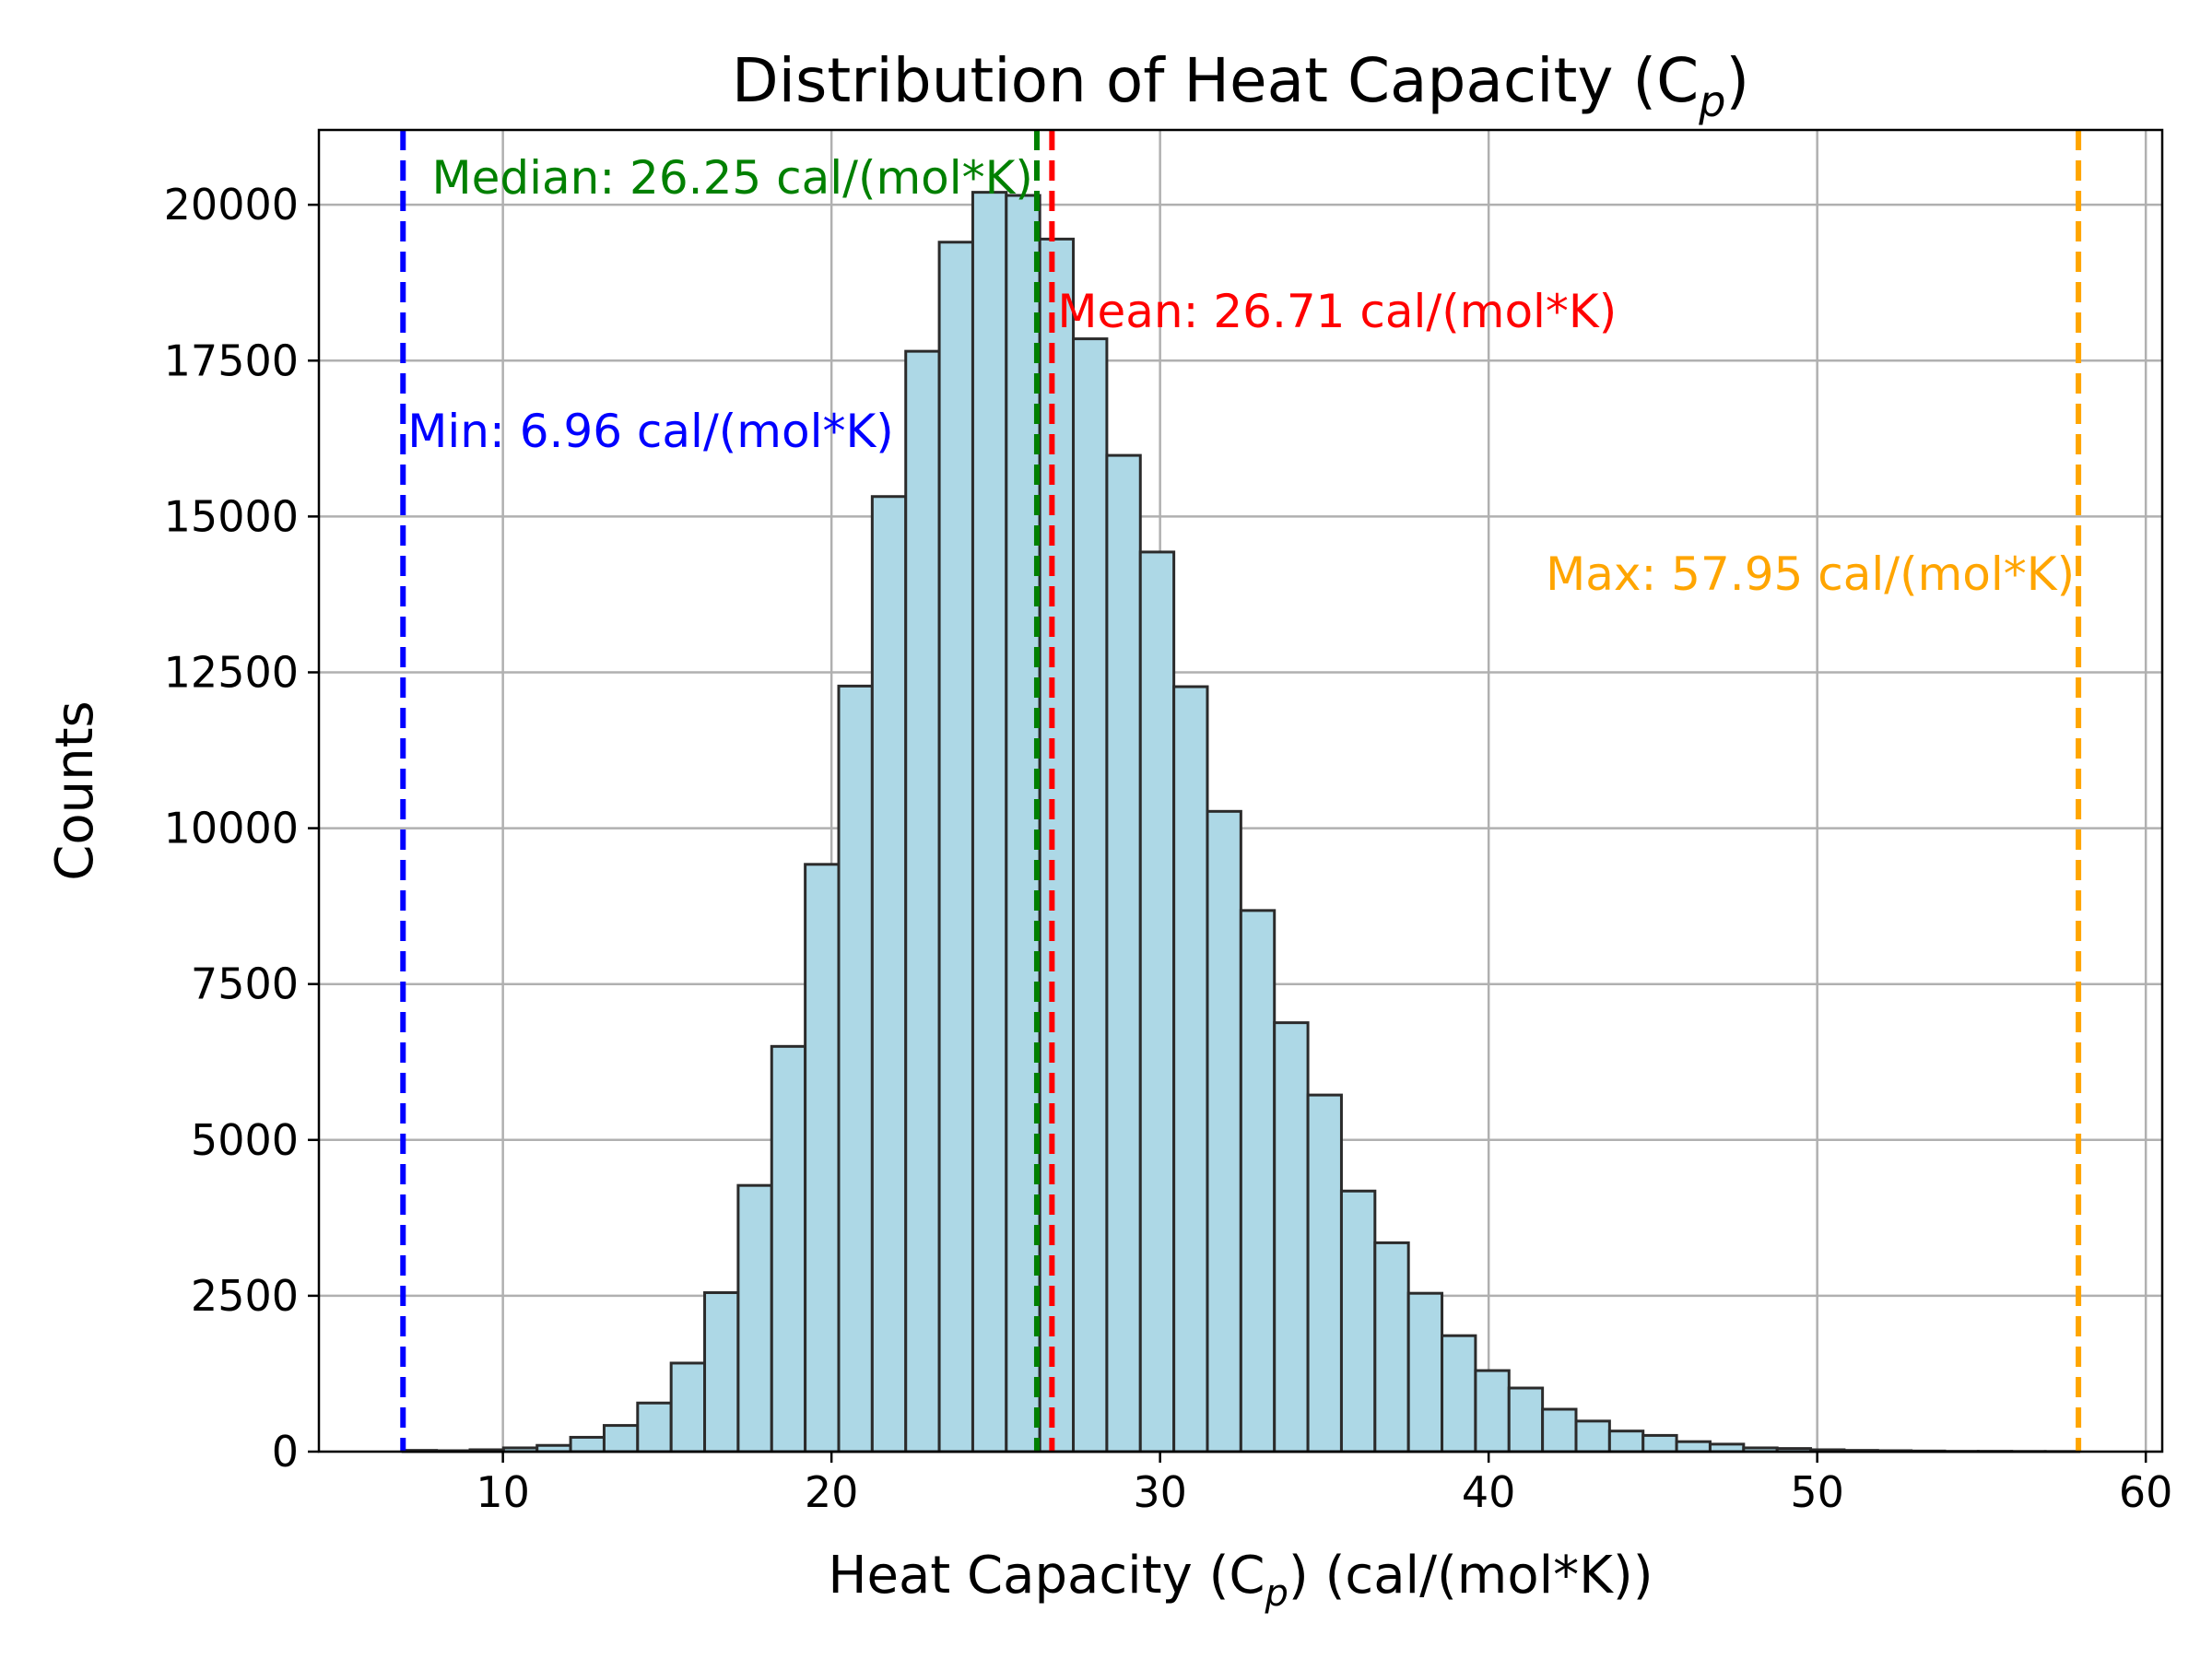  Describe the element at coordinates (1240, 1580) in the screenshot. I see `x-axis-label: Heat Capacity (Cp) (cal/(mol*K))` at that location.